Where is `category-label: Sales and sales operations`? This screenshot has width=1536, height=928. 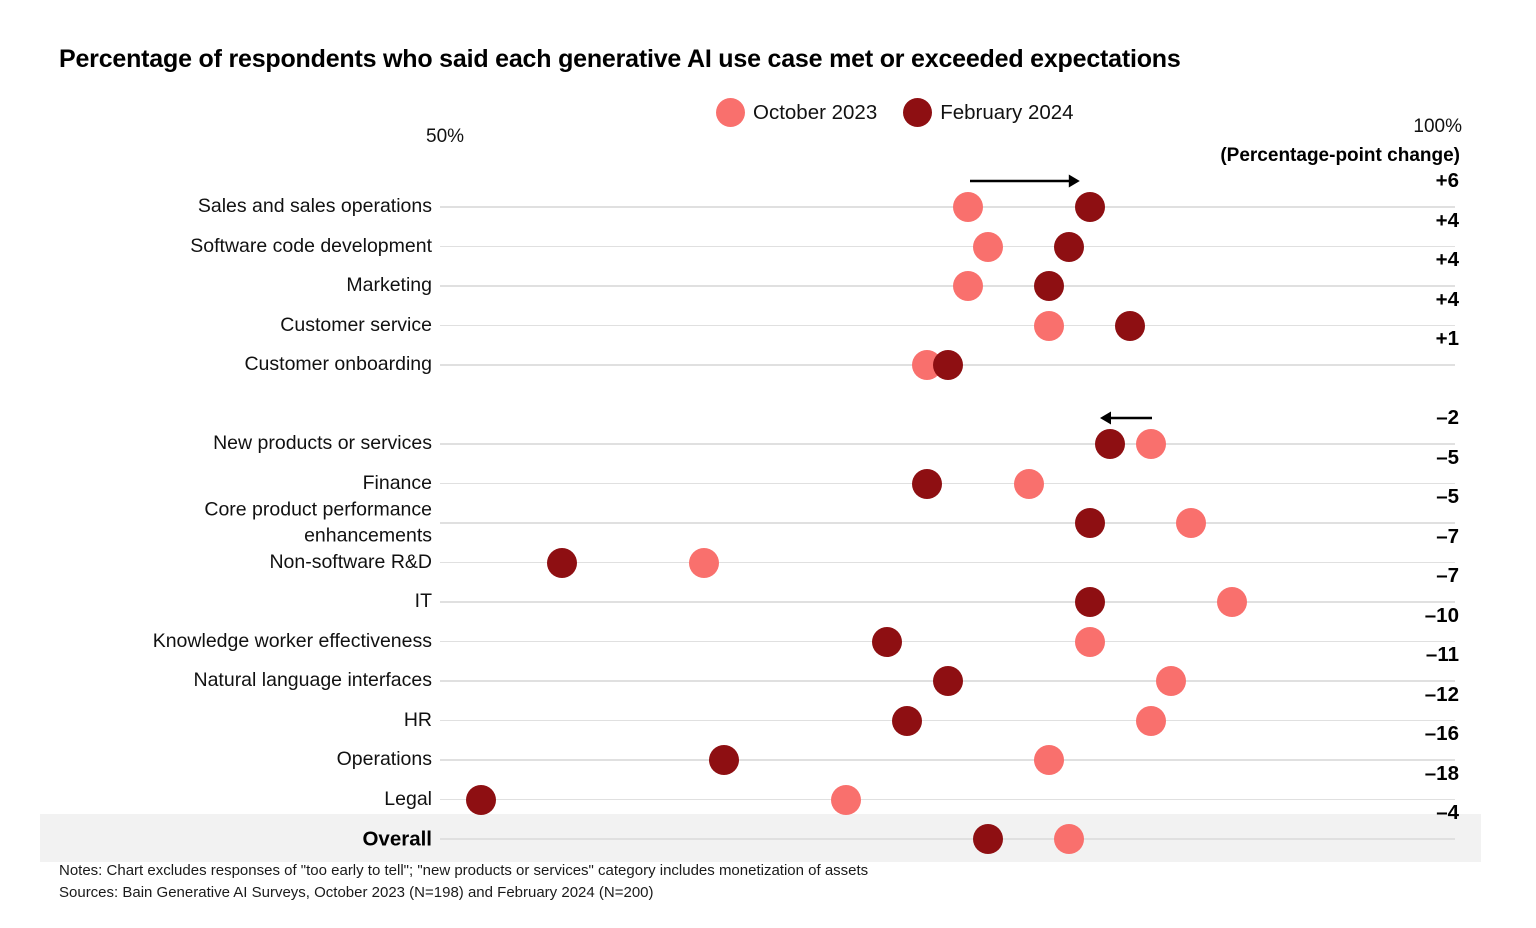 category-label: Sales and sales operations is located at coordinates (314, 206).